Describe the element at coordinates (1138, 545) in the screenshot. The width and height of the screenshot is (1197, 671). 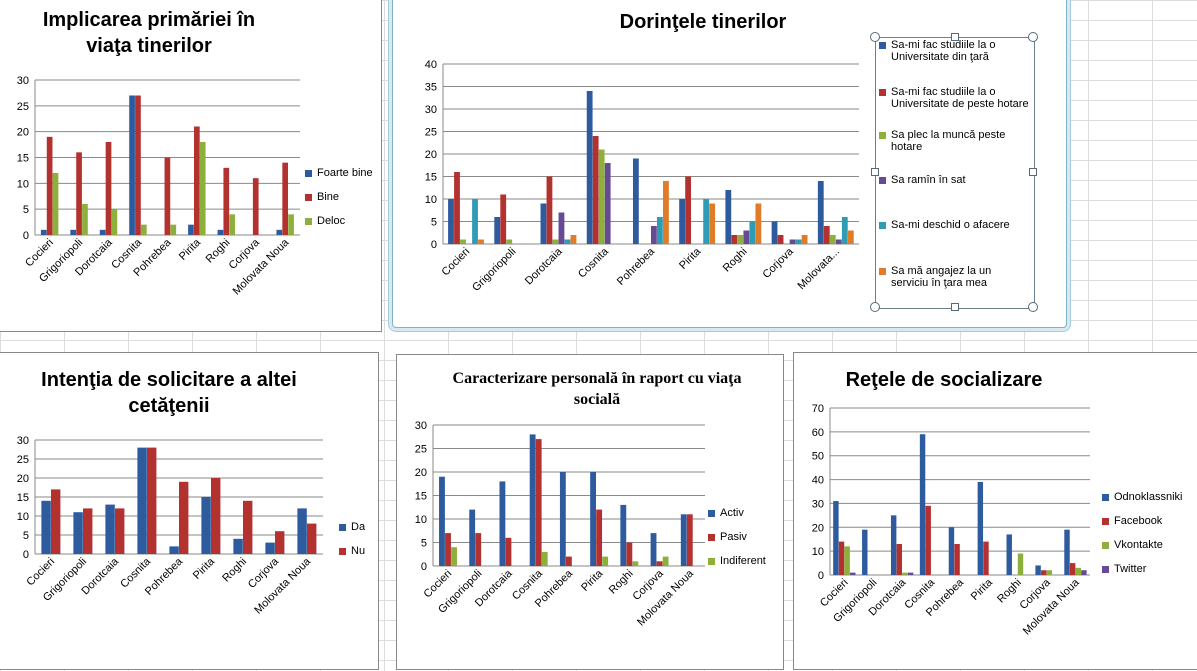
I see `legend-label: Vkontakte` at that location.